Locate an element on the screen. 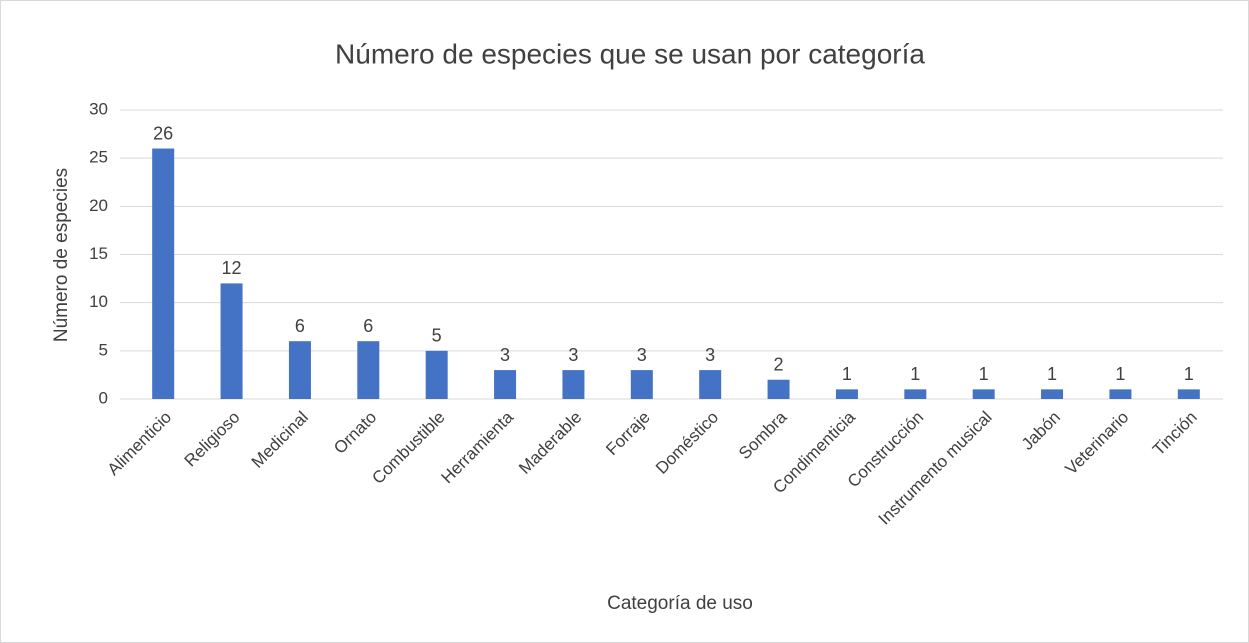 Image resolution: width=1249 pixels, height=643 pixels. y-tick-label: 20 is located at coordinates (98, 205).